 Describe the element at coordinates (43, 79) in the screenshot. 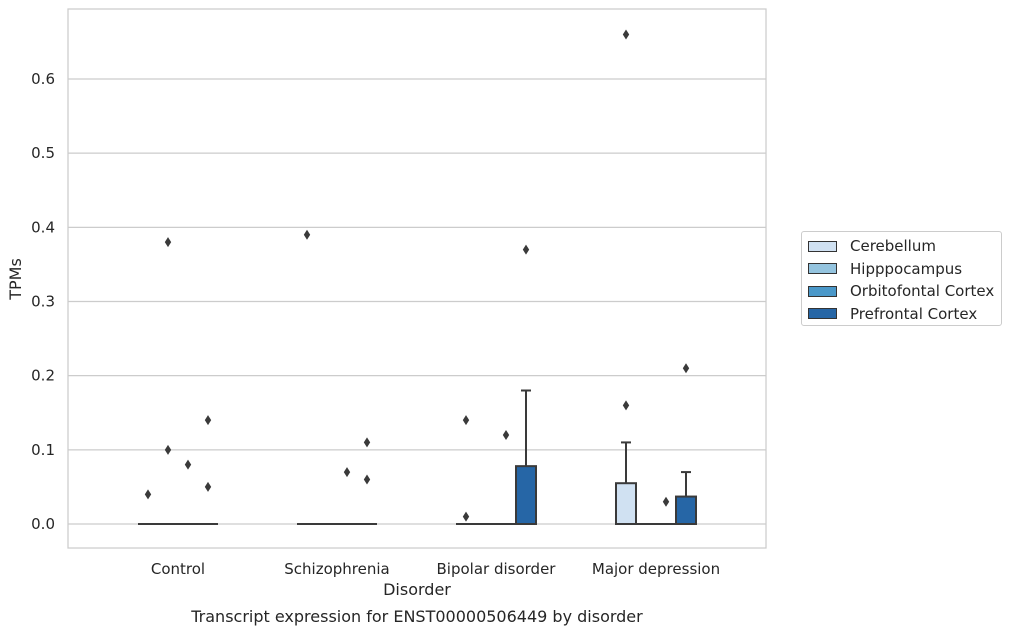

I see `y-tick-label: 0.6` at that location.